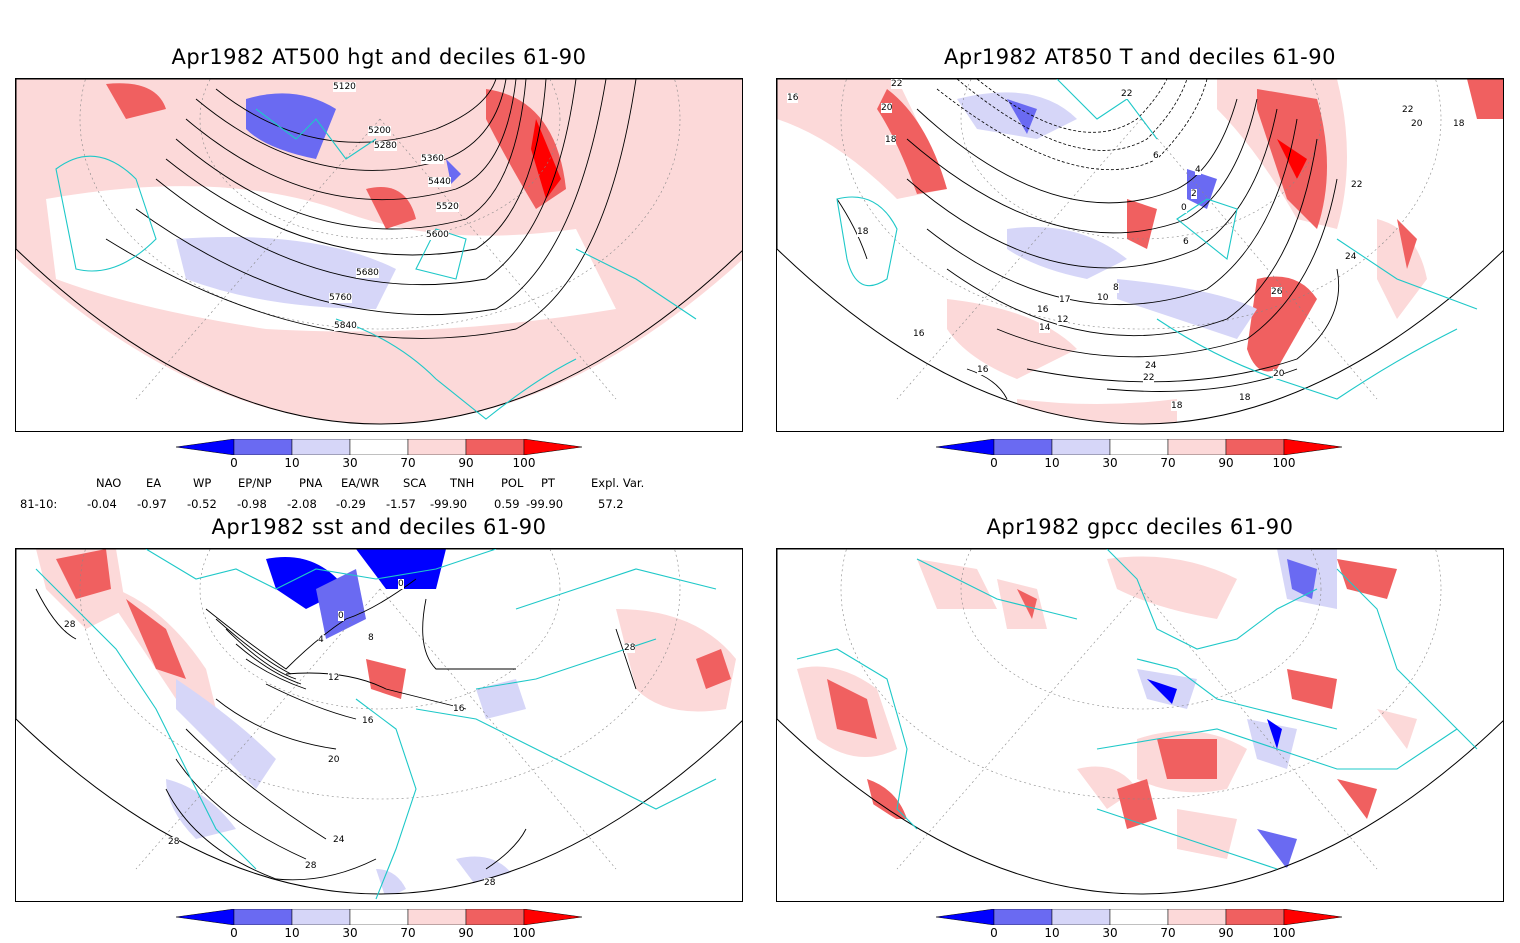 Image resolution: width=1520 pixels, height=943 pixels. I want to click on tele-value: -0.04, so click(102, 504).